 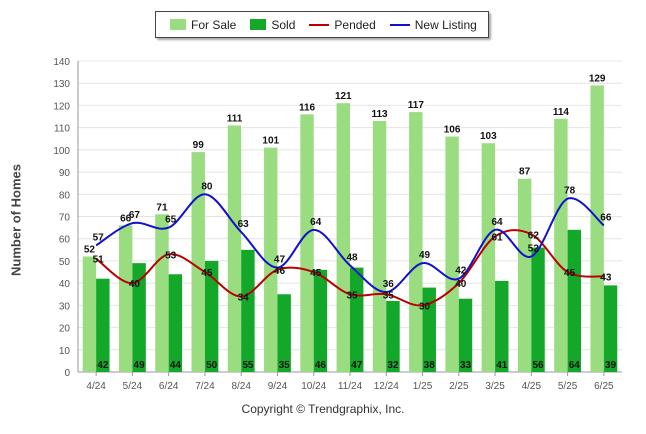 What do you see at coordinates (283, 24) in the screenshot?
I see `legend-label-sold: Sold` at bounding box center [283, 24].